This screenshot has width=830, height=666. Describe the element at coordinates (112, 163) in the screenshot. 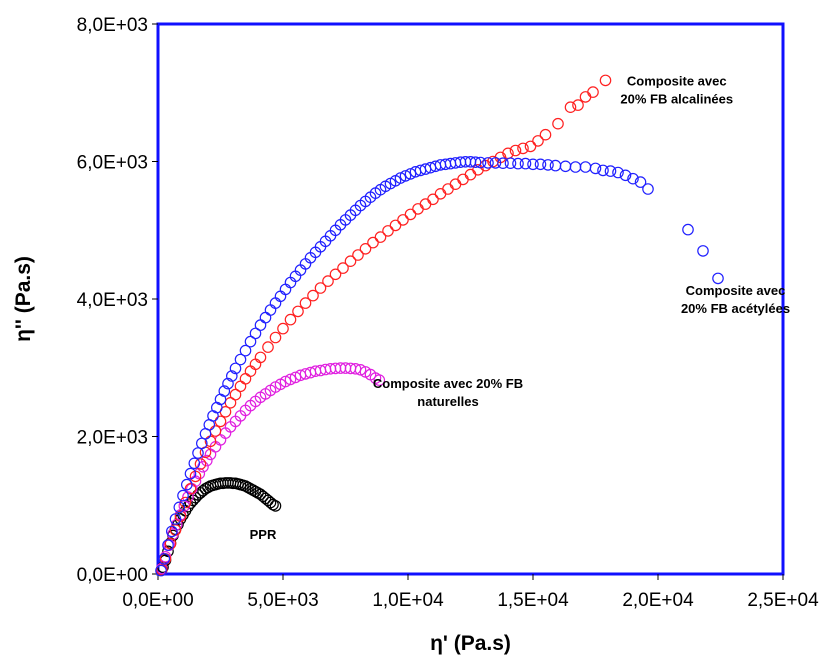

I see `y-tick-label: 6,0E+03` at that location.